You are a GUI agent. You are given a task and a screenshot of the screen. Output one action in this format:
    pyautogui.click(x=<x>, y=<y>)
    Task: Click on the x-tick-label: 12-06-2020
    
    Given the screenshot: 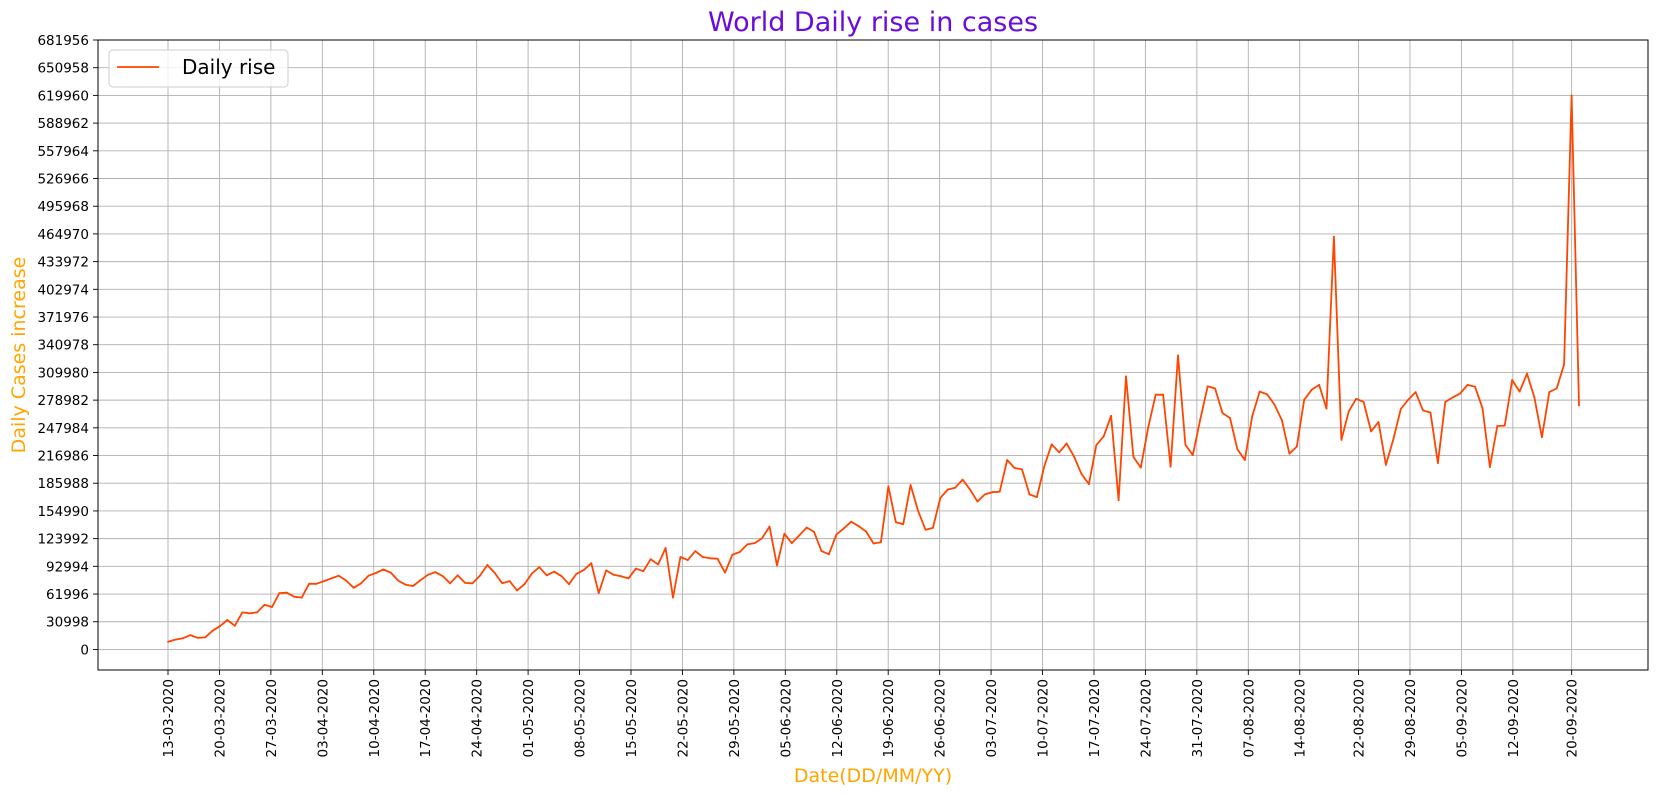 What is the action you would take?
    pyautogui.click(x=838, y=718)
    